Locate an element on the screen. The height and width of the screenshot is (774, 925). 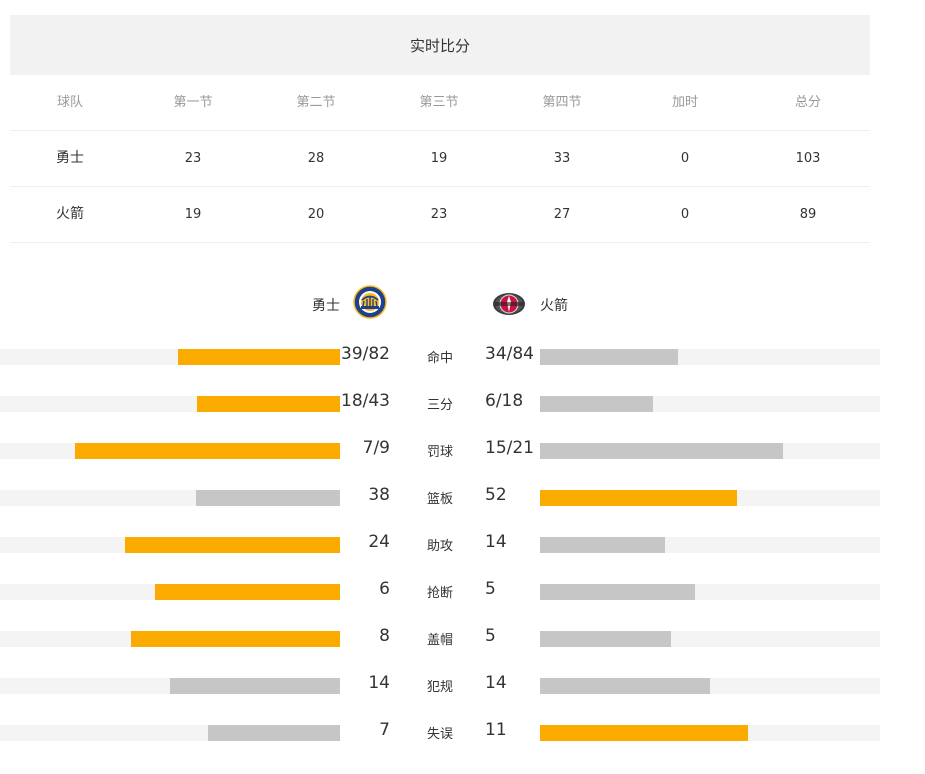
away-team-name: 火箭 is located at coordinates (554, 306).